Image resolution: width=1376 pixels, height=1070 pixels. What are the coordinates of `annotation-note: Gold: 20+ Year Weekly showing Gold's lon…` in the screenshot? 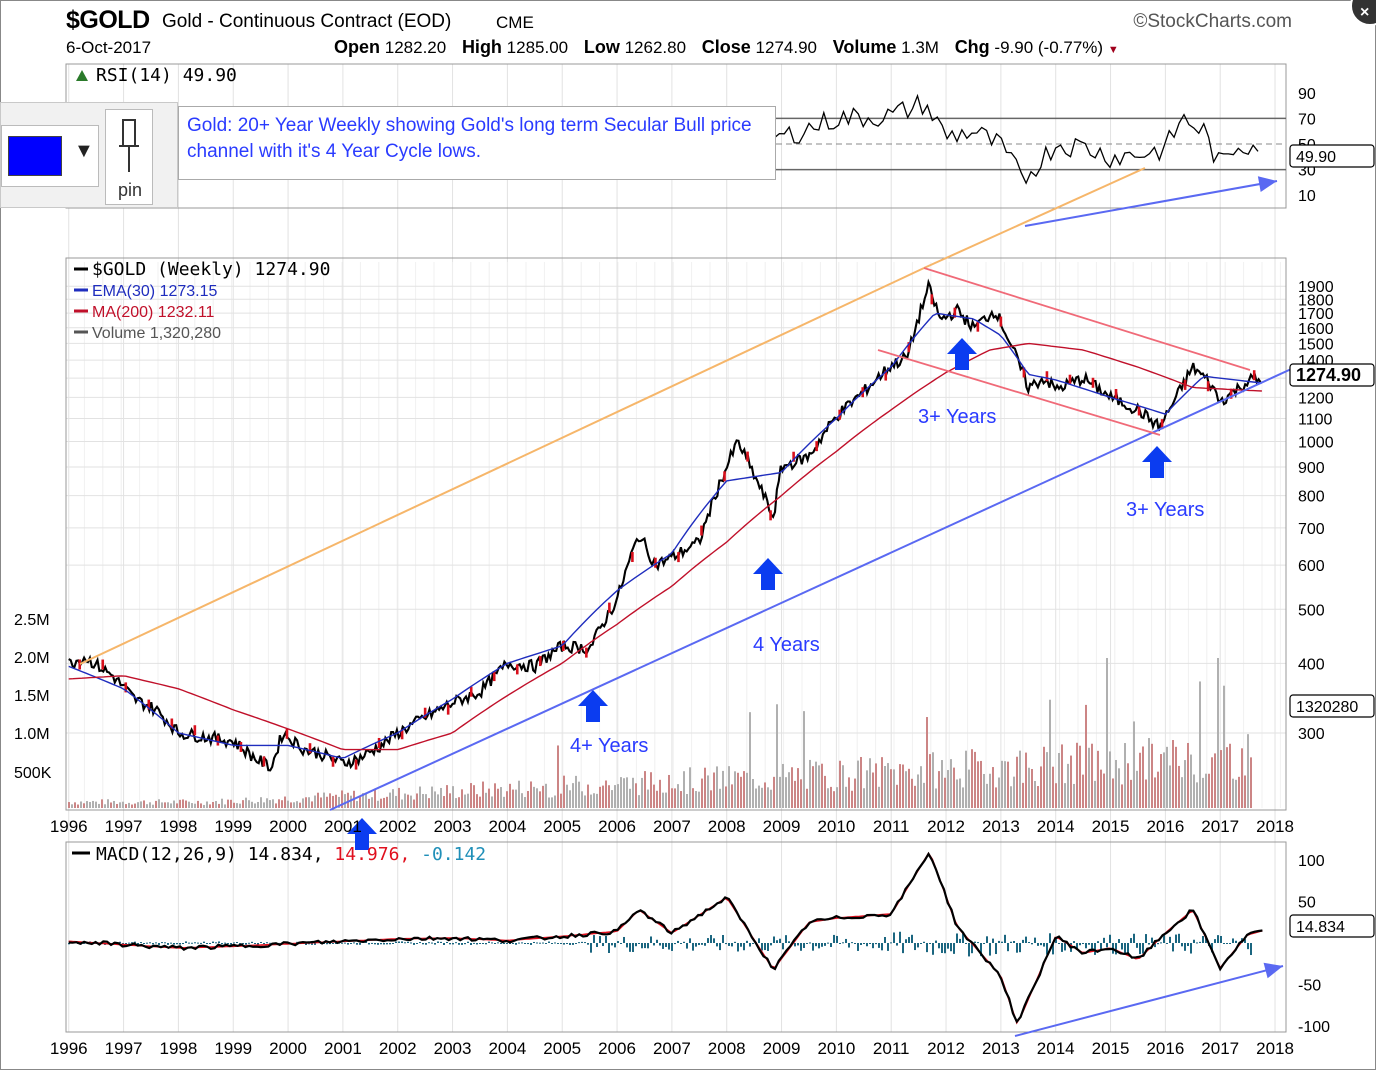 It's located at (477, 143).